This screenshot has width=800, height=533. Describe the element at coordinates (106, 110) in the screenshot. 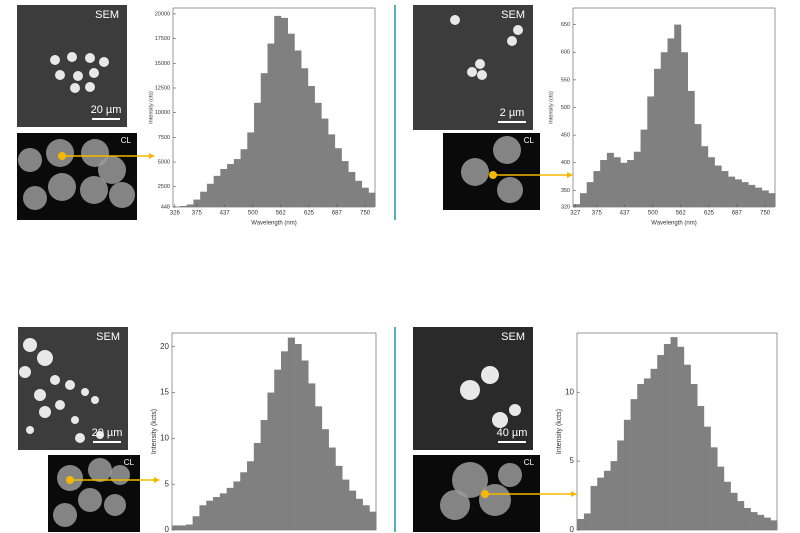

I see `scale-label: 20 µm` at that location.